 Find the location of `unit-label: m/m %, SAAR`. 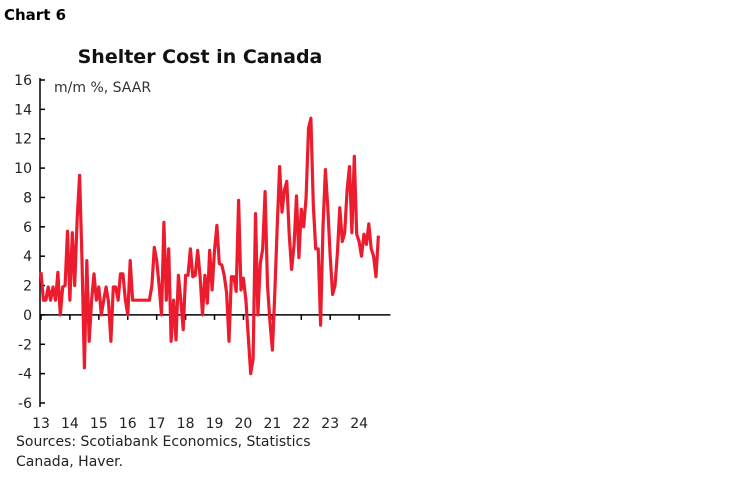

unit-label: m/m %, SAAR is located at coordinates (102, 88).